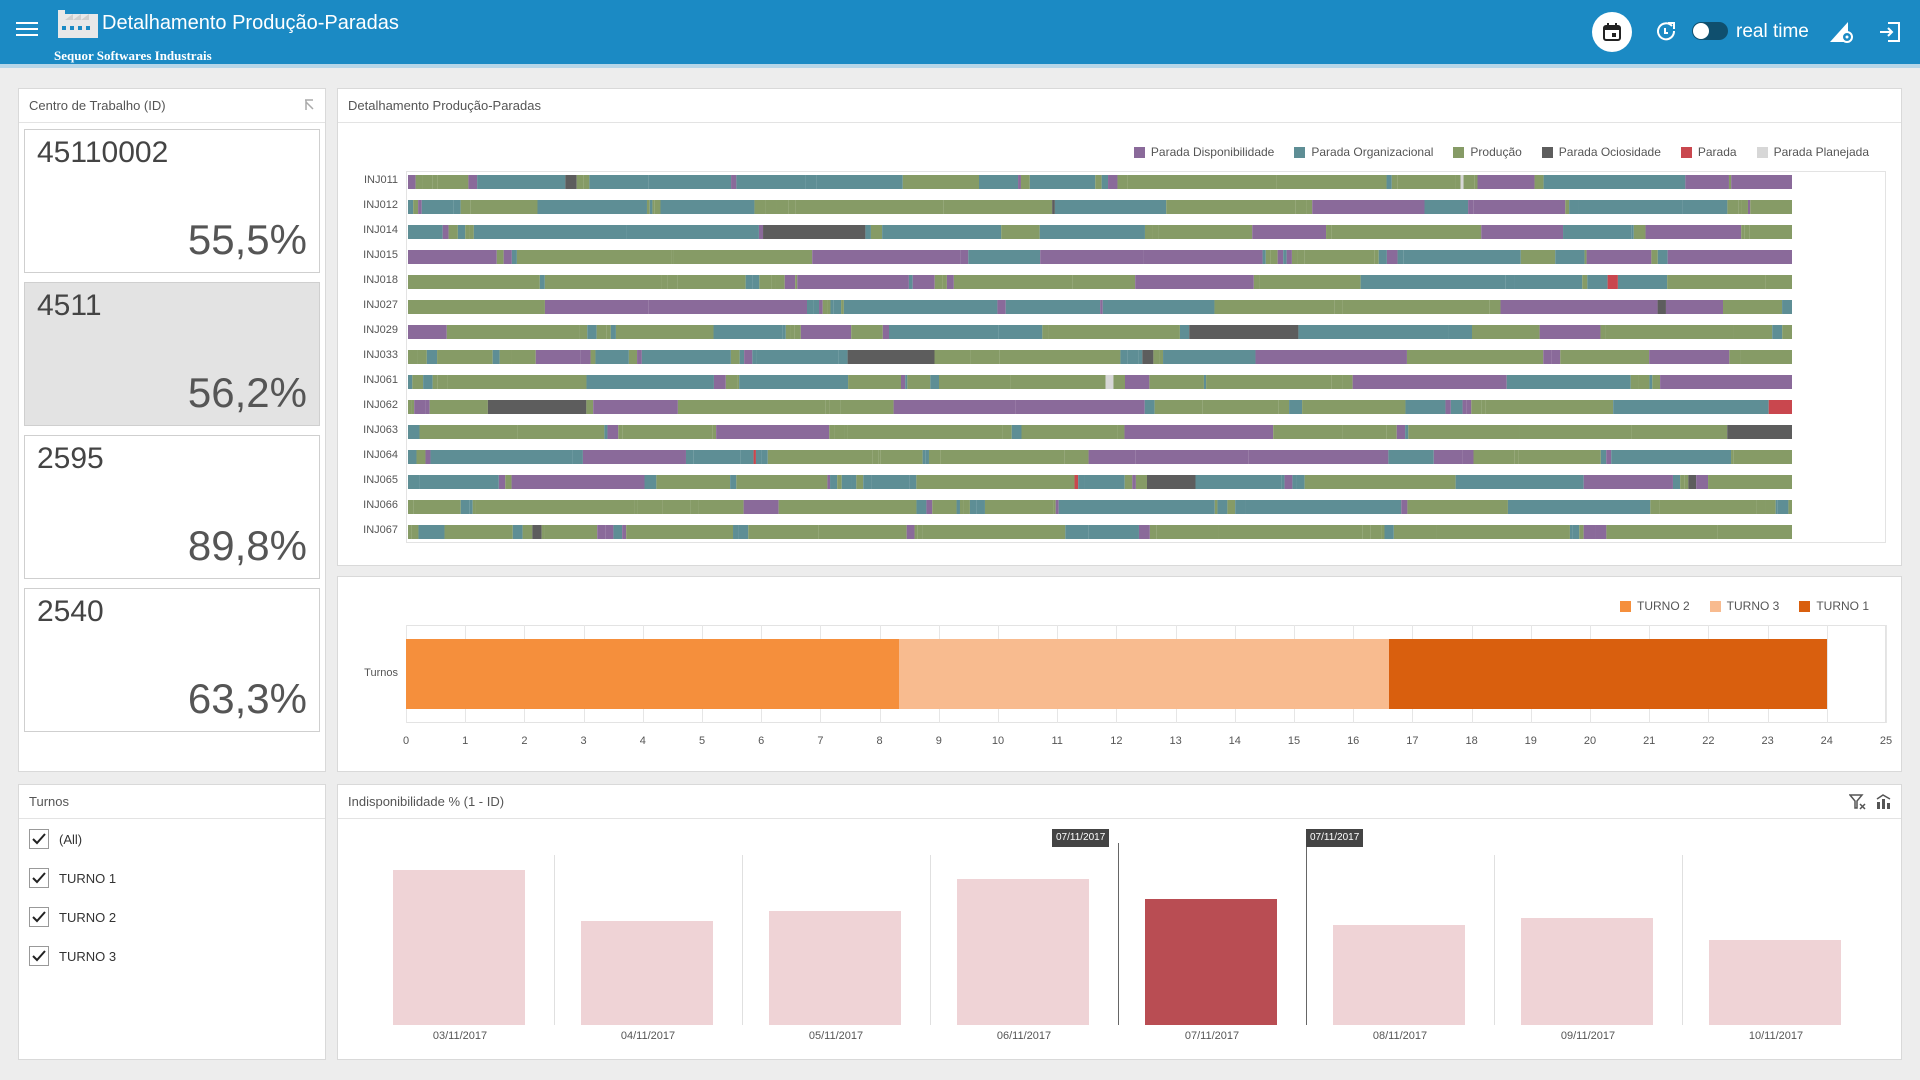 The width and height of the screenshot is (1920, 1080). I want to click on highlight-line, so click(1118, 934).